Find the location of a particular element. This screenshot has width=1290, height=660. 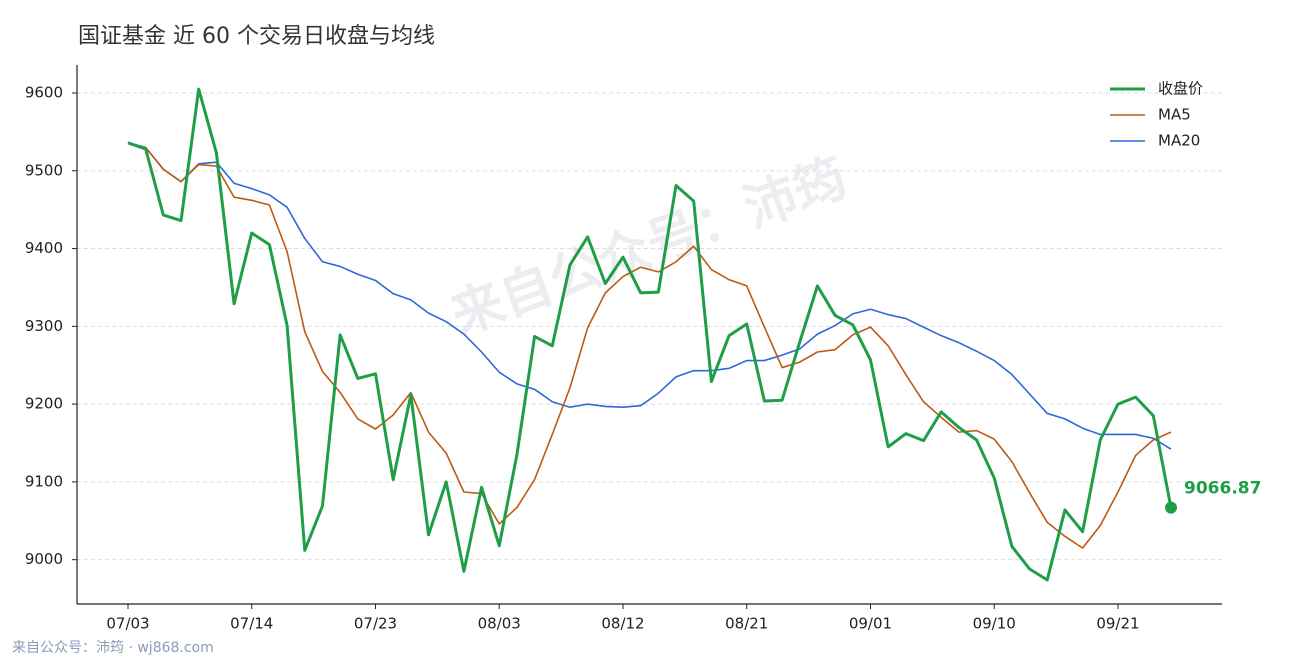

y-tick-label: 9000 is located at coordinates (44, 559).